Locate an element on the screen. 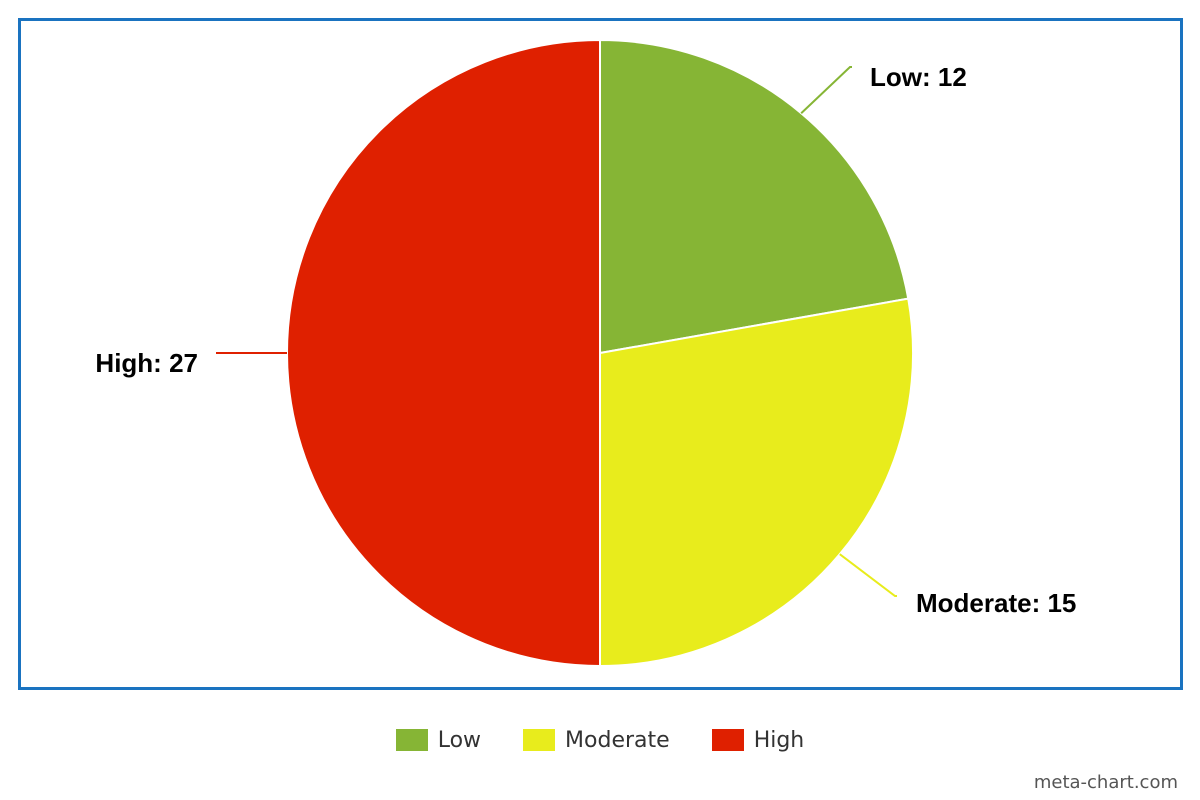  legend-swatch-low is located at coordinates (411, 740).